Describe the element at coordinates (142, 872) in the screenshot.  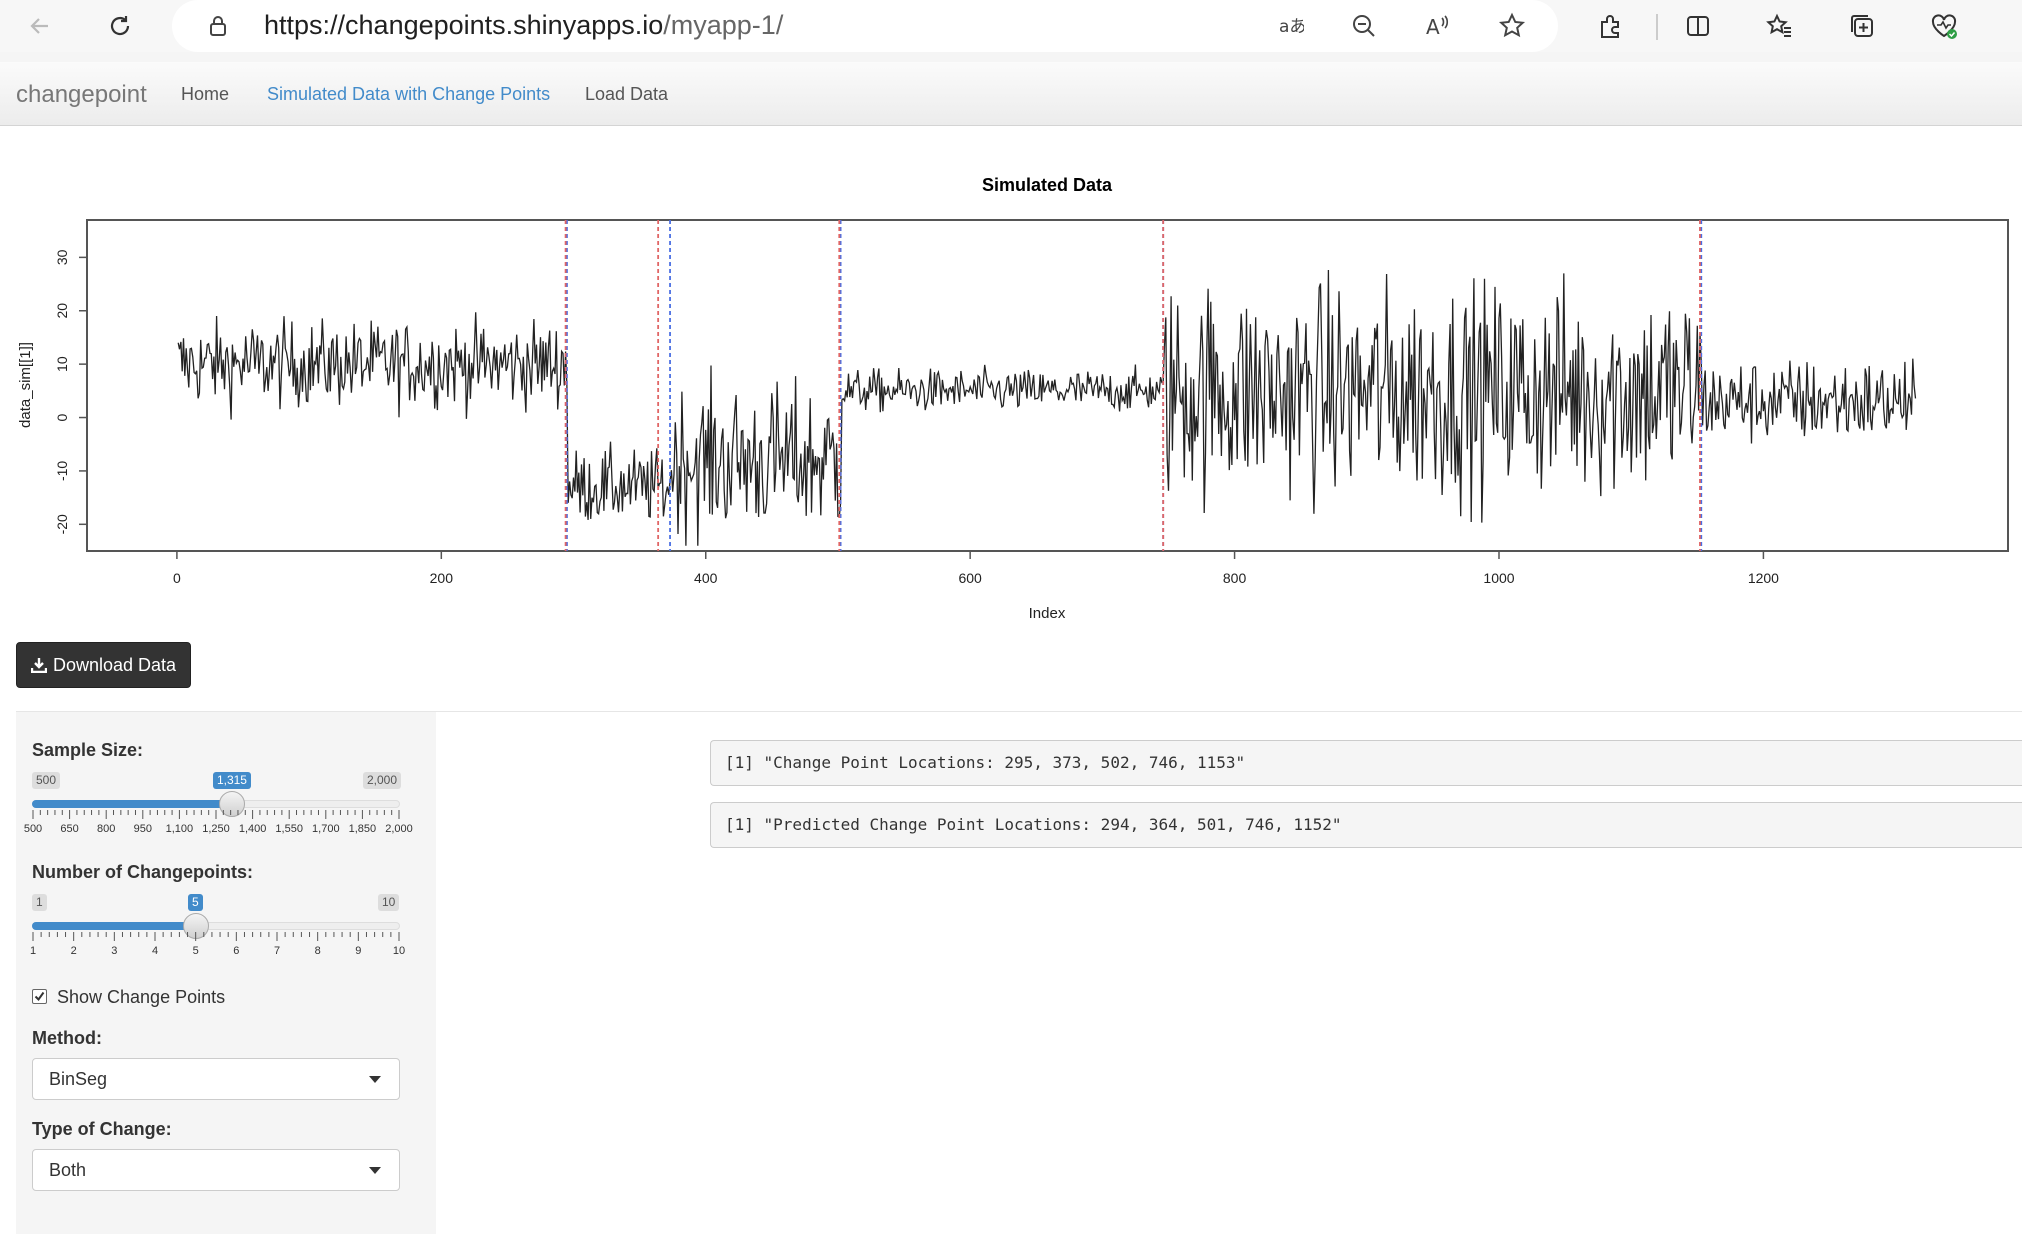
I see `num-changepoints-label: Number of Changepoints:` at that location.